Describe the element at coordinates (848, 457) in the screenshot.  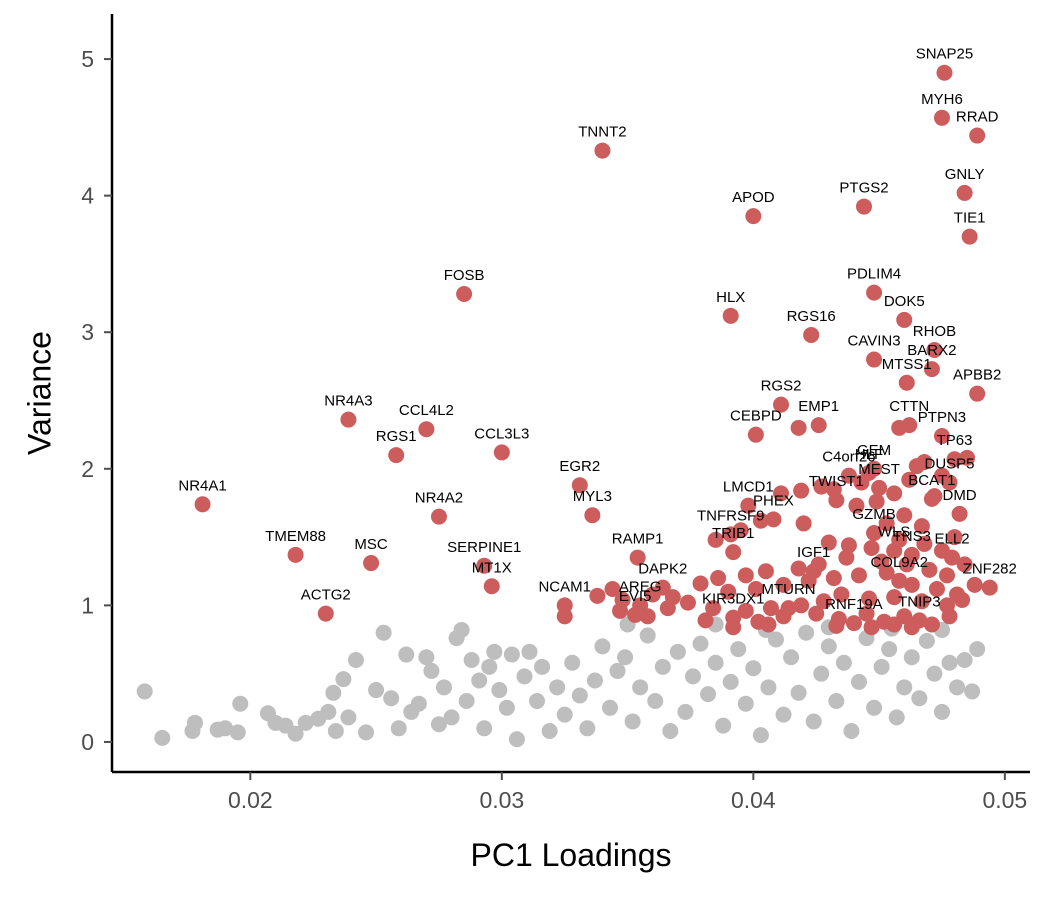
I see `gene-label: C4orf26` at that location.